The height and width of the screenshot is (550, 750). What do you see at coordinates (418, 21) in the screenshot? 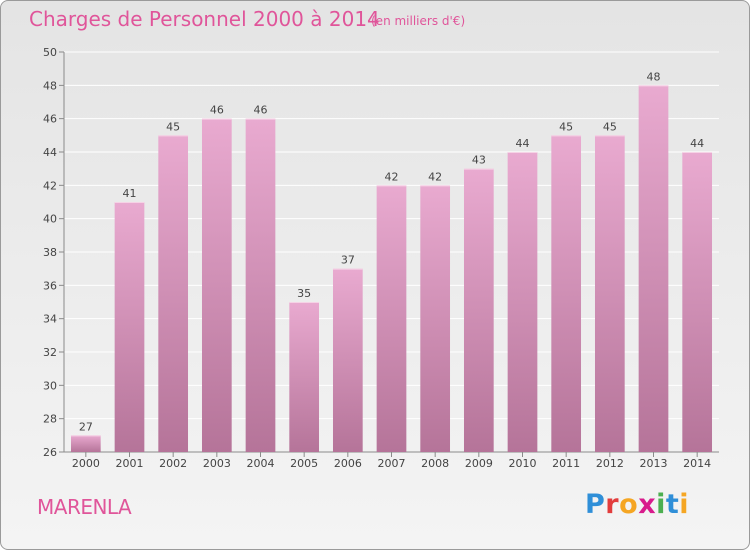
I see `chart-subtitle: (en milliers d'€)` at bounding box center [418, 21].